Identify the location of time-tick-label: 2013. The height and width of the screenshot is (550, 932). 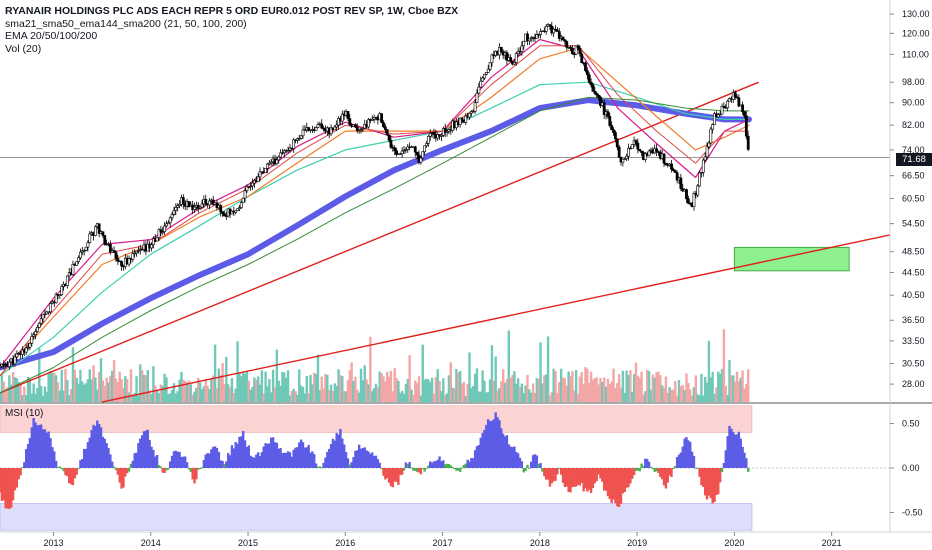
(53, 543).